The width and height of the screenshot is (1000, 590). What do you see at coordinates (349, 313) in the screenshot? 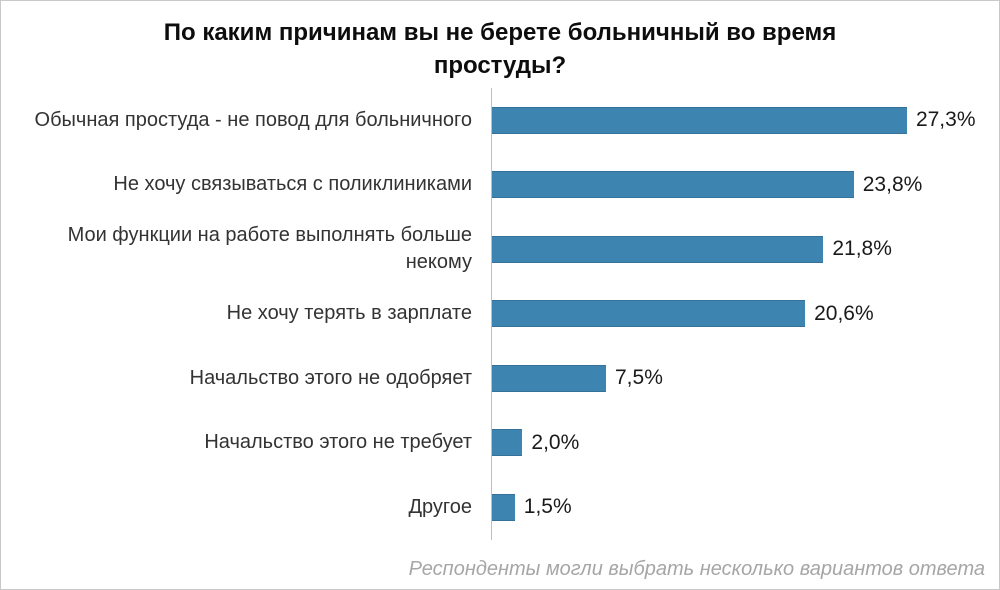
I see `category-label: Не хочу терять в зарплате` at bounding box center [349, 313].